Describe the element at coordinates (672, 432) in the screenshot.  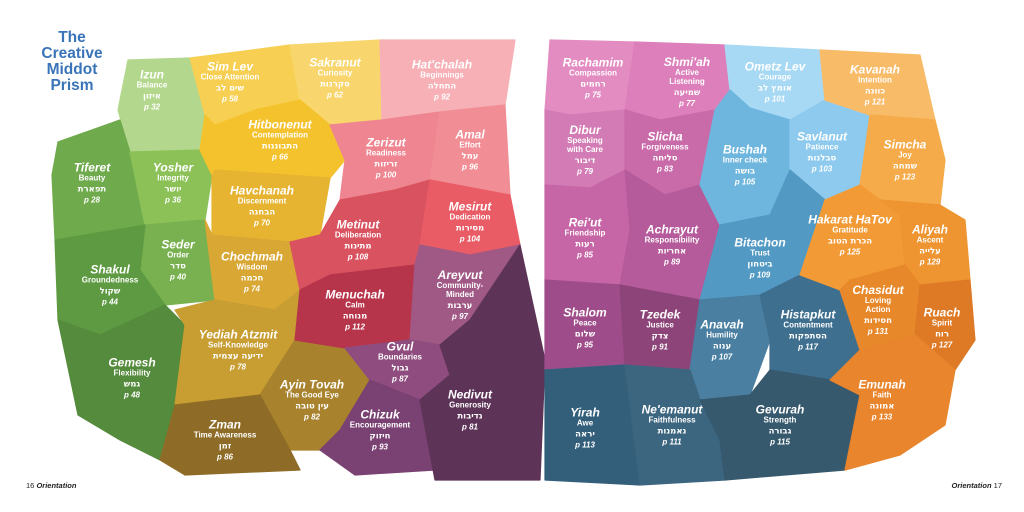
I see `middah-hebrew: נאמנות` at that location.